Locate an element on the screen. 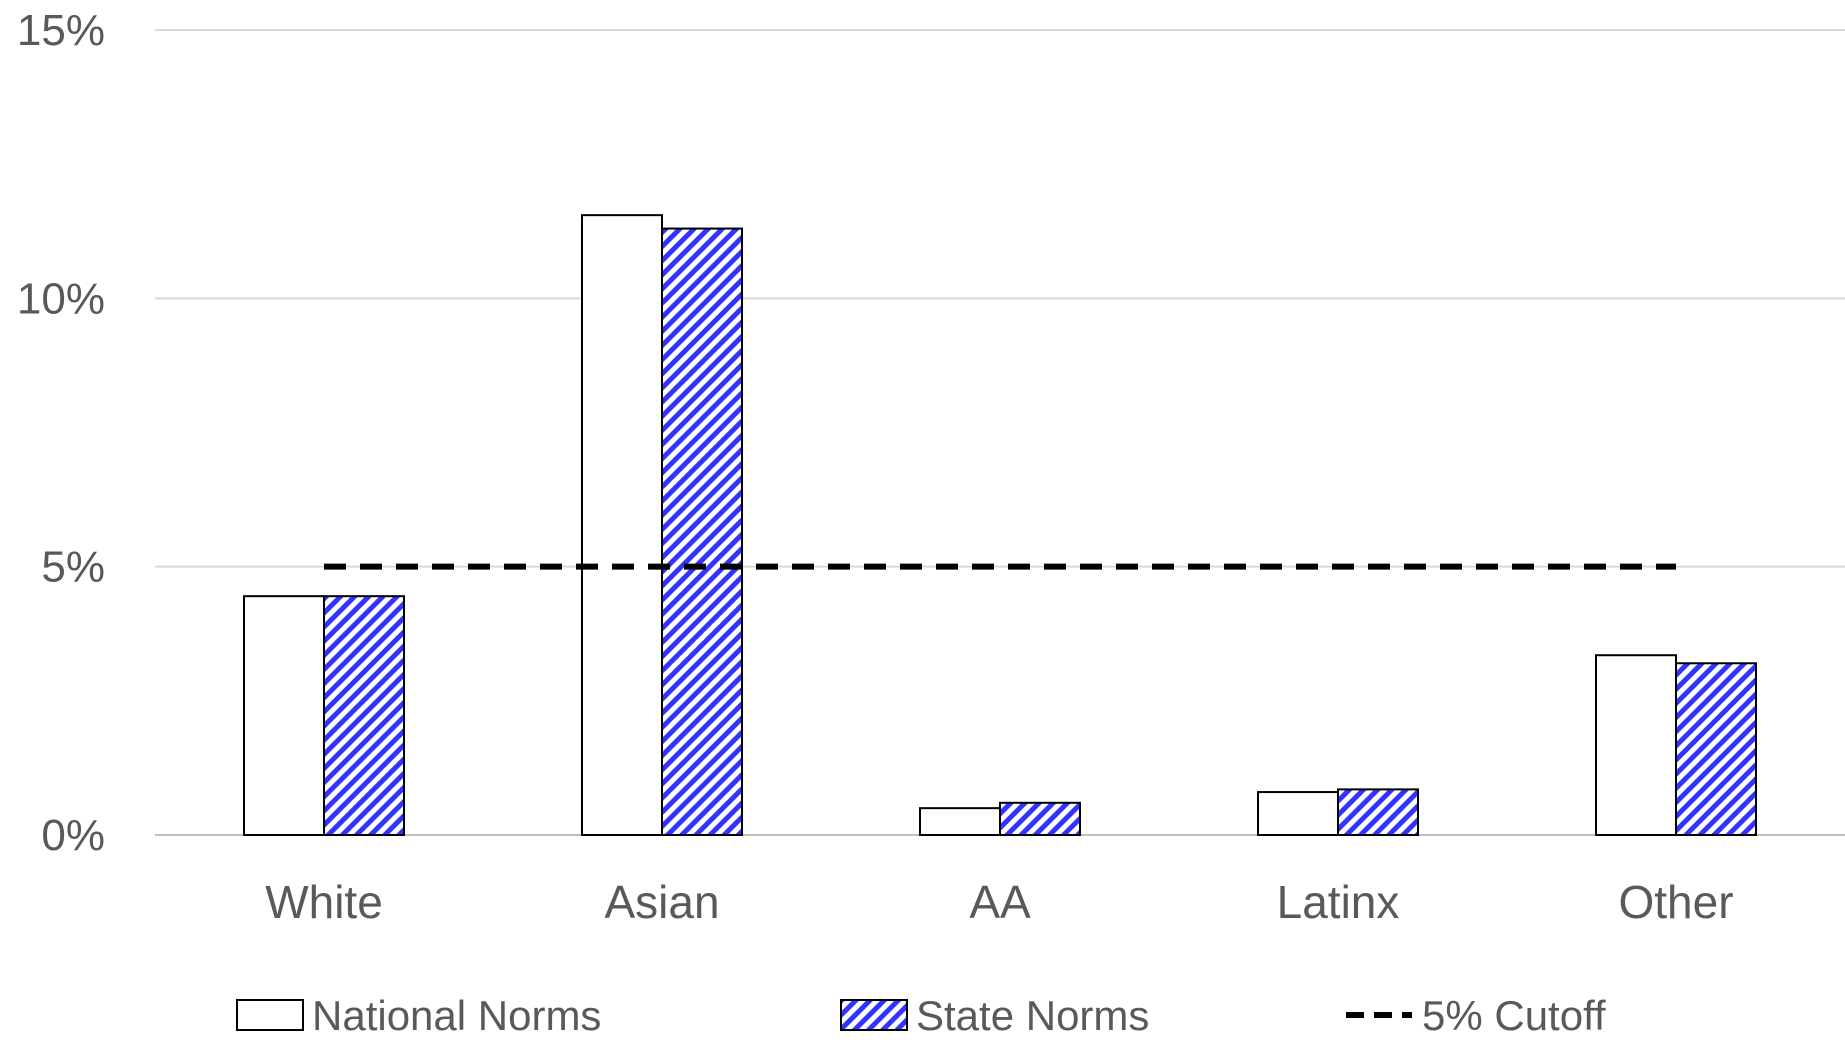  legend: National Norms State Norms 5% Cutoff is located at coordinates (921, 1015).